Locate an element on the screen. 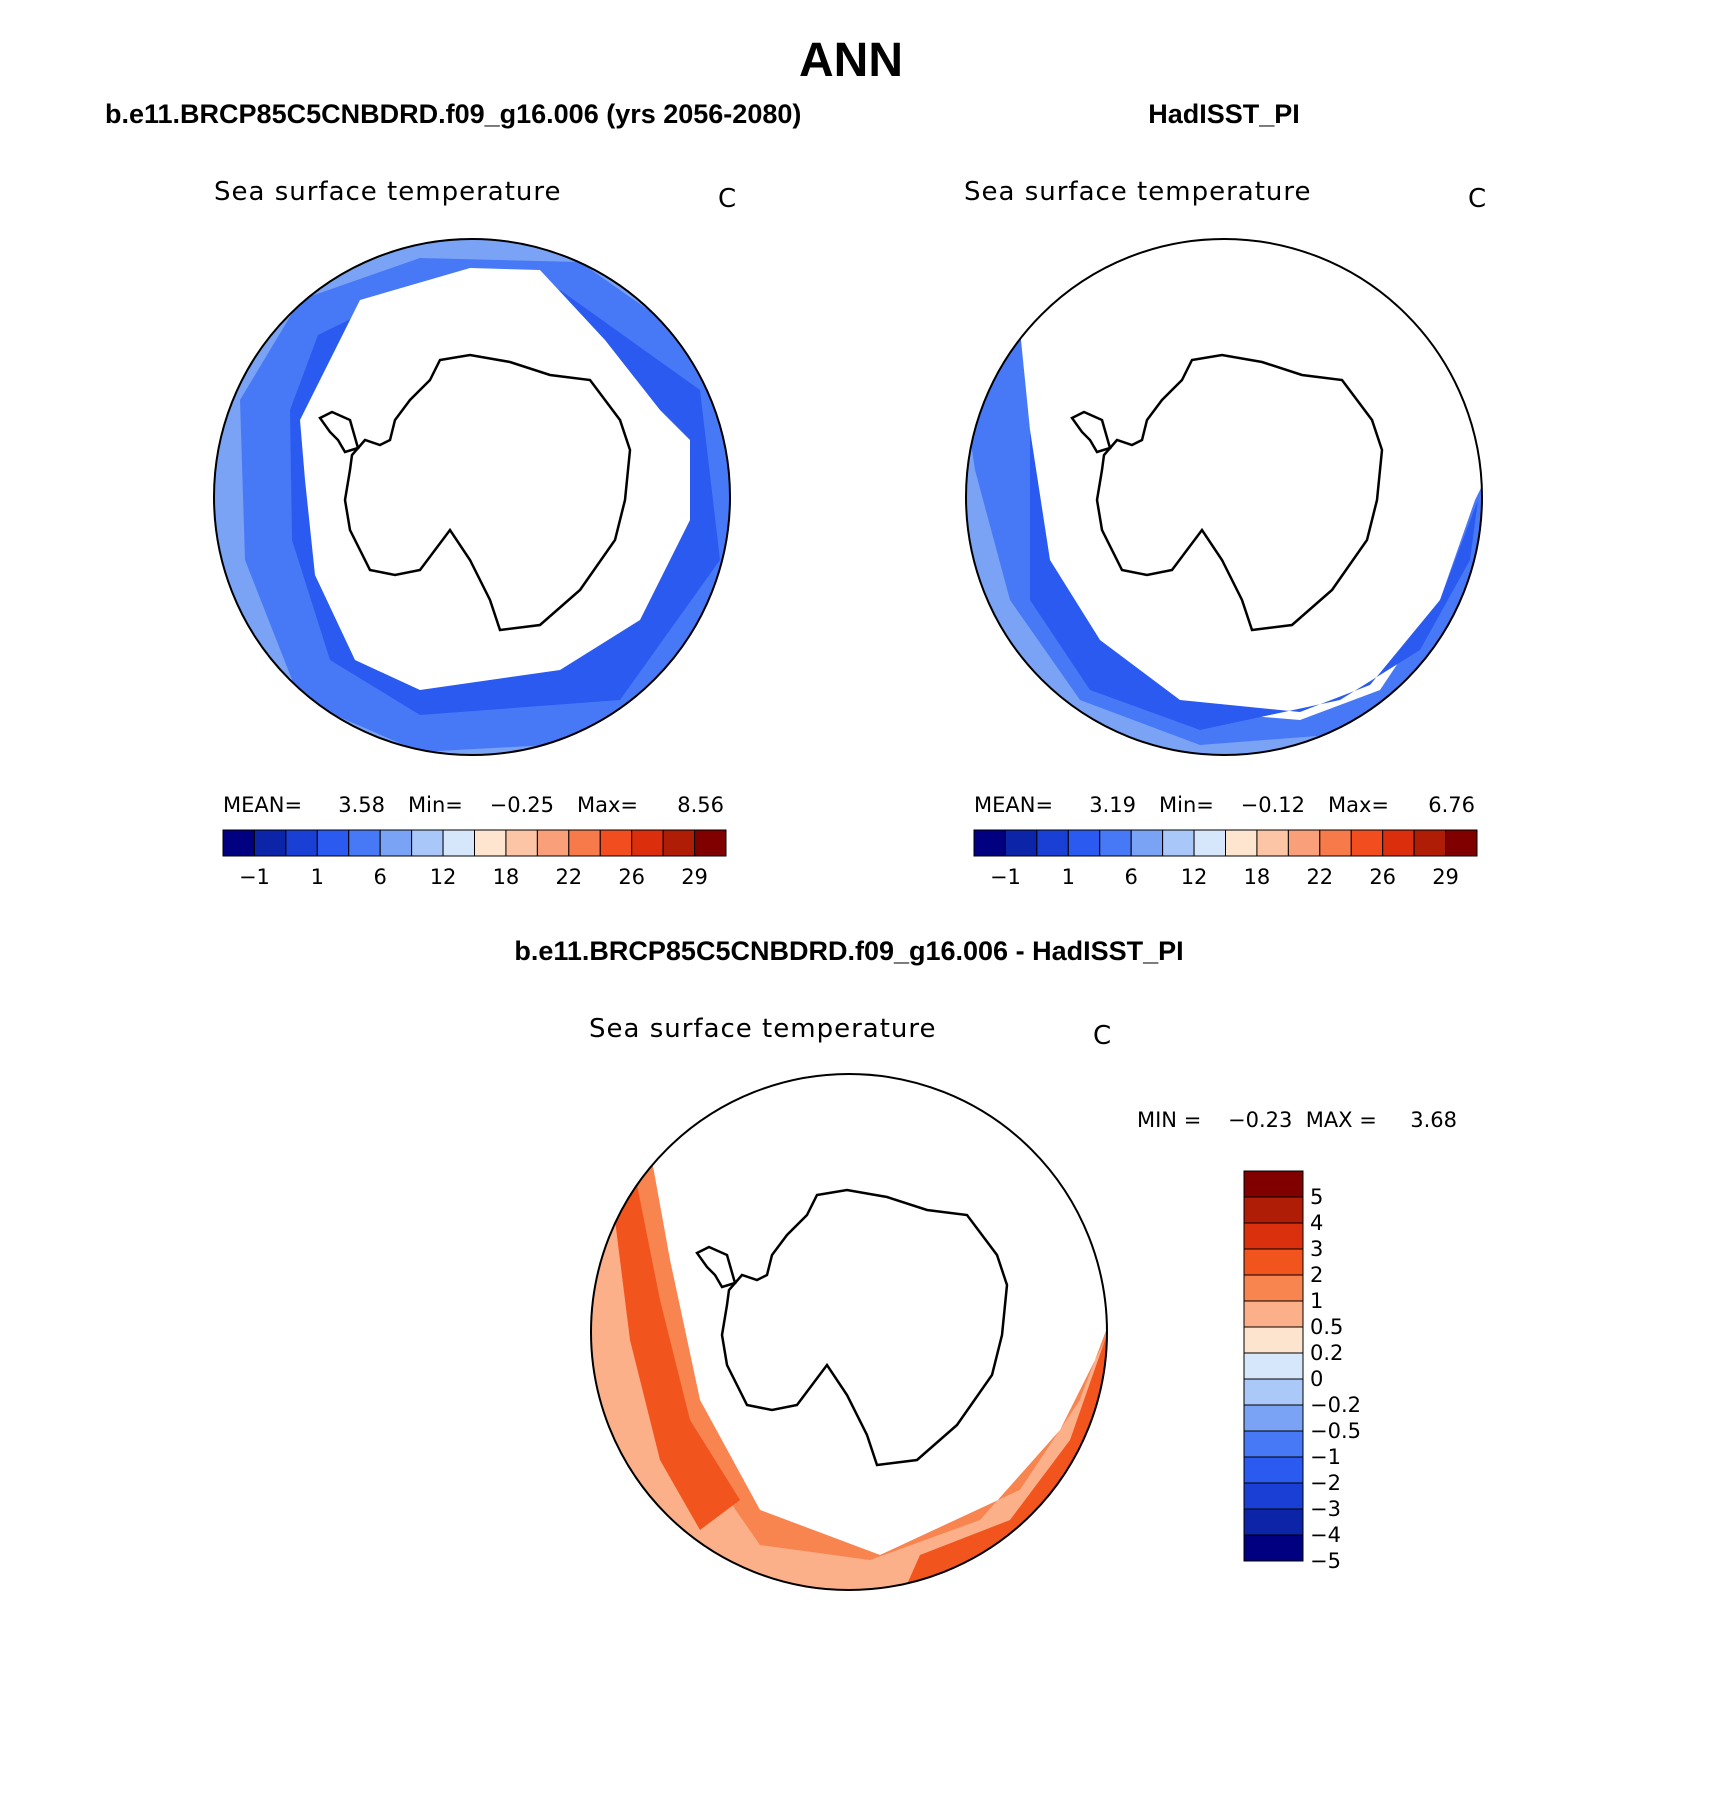  panel-obs-variable: Sea surface temperature is located at coordinates (1137, 192).